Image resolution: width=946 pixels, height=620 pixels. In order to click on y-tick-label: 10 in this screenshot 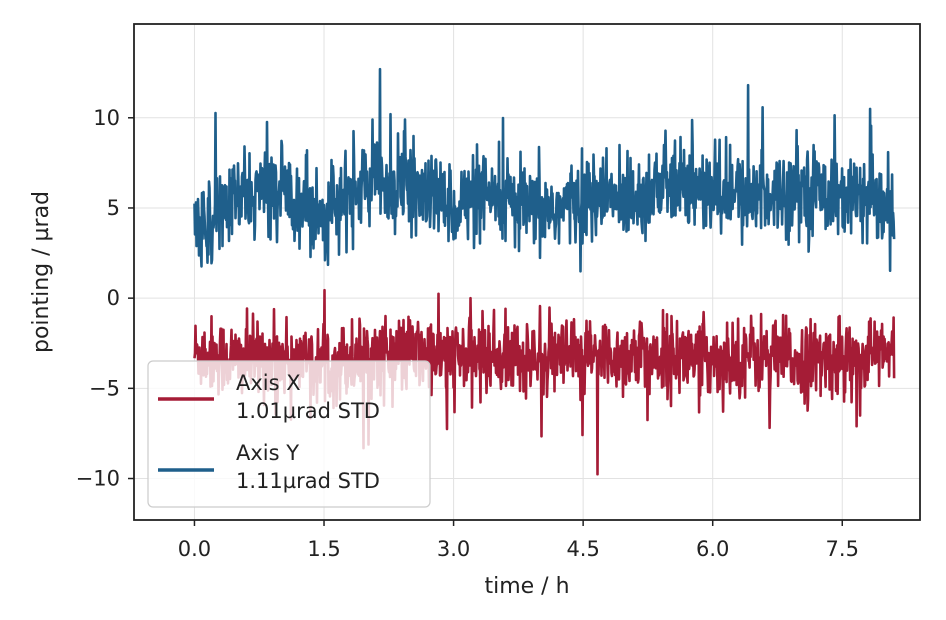, I will do `click(106, 118)`.